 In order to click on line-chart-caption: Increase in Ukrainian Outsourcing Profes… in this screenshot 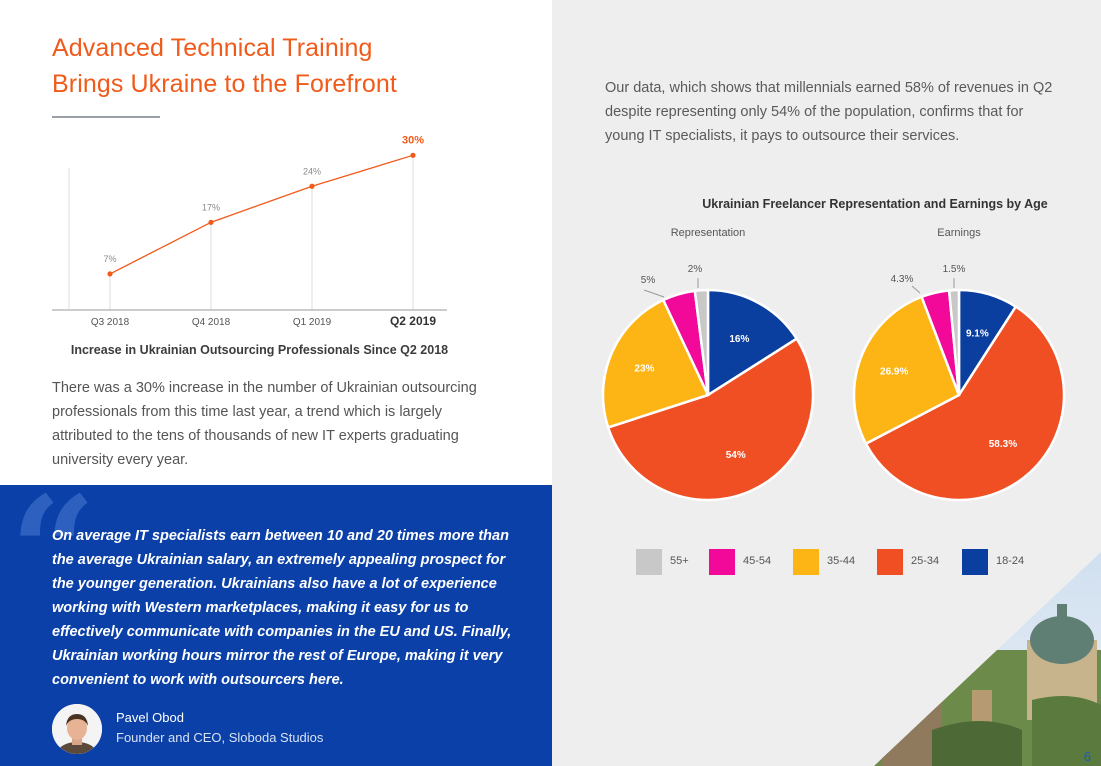, I will do `click(259, 350)`.